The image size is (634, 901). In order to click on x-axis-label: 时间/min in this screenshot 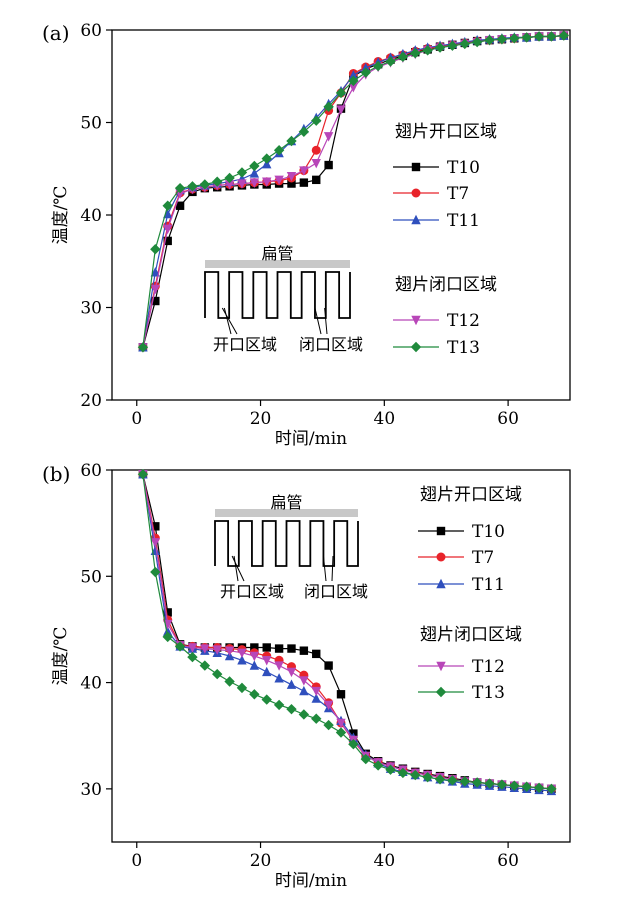, I will do `click(311, 439)`.